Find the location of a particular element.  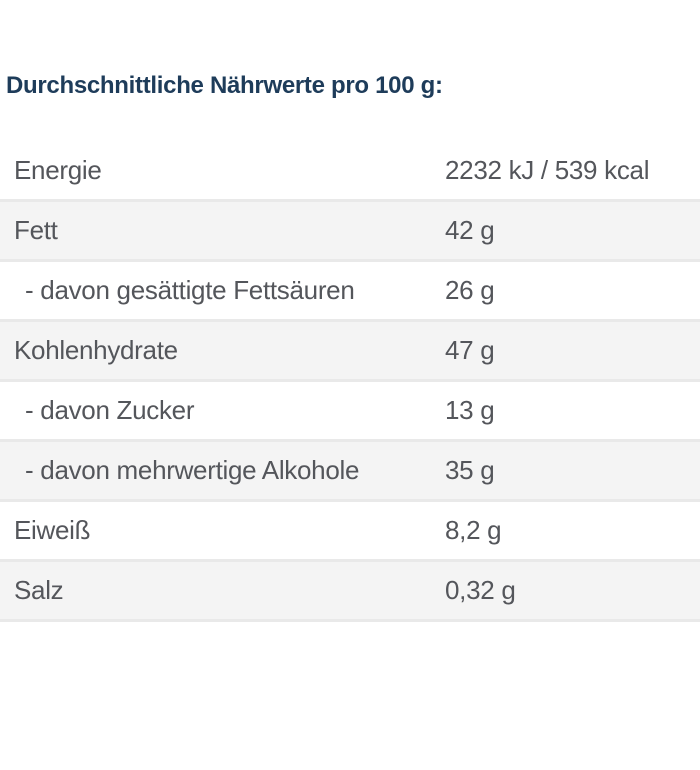

nutrient-value: 13 g is located at coordinates (470, 410).